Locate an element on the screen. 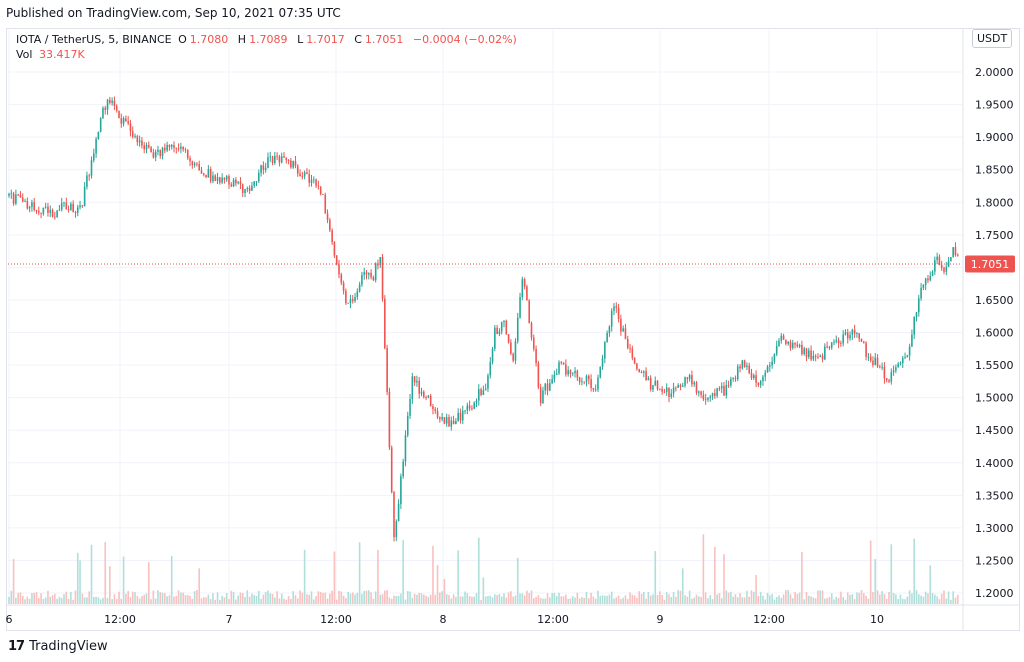 The image size is (1024, 662). close-value: 1.7051 is located at coordinates (384, 39).